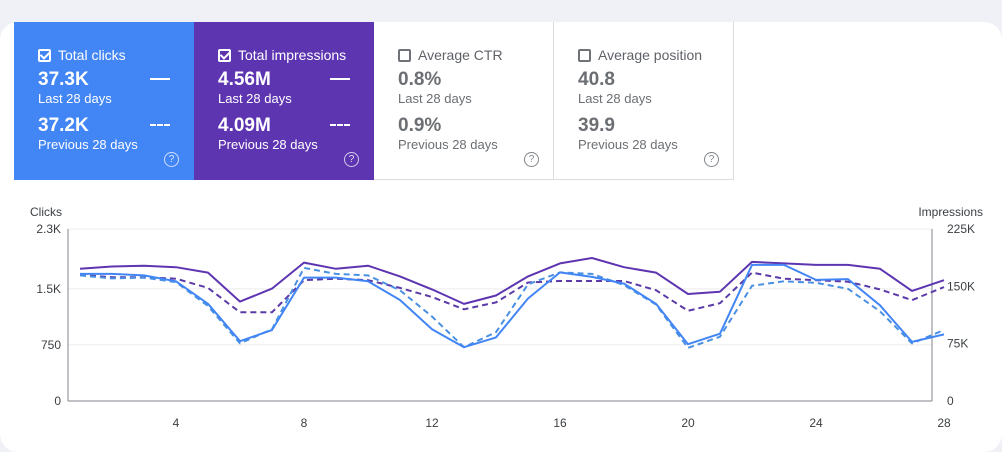 The height and width of the screenshot is (452, 1002). What do you see at coordinates (63, 125) in the screenshot?
I see `metric-previous-value: 37.2K` at bounding box center [63, 125].